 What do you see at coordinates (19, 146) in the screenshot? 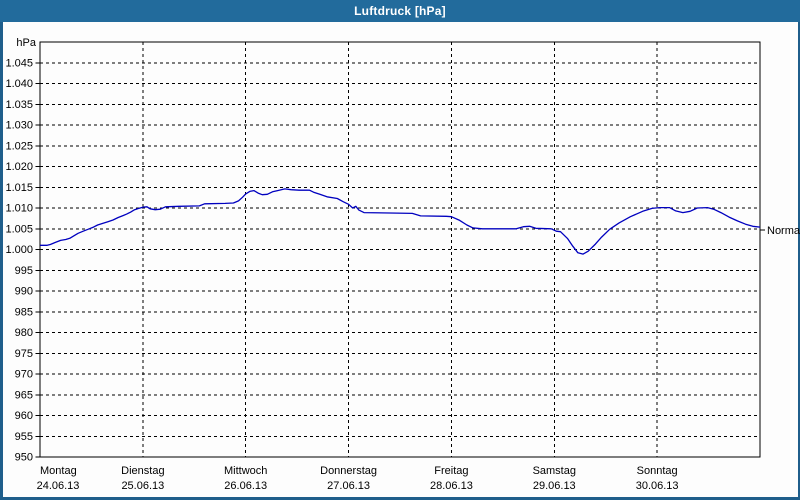
I see `y-tick-label: 1.025` at bounding box center [19, 146].